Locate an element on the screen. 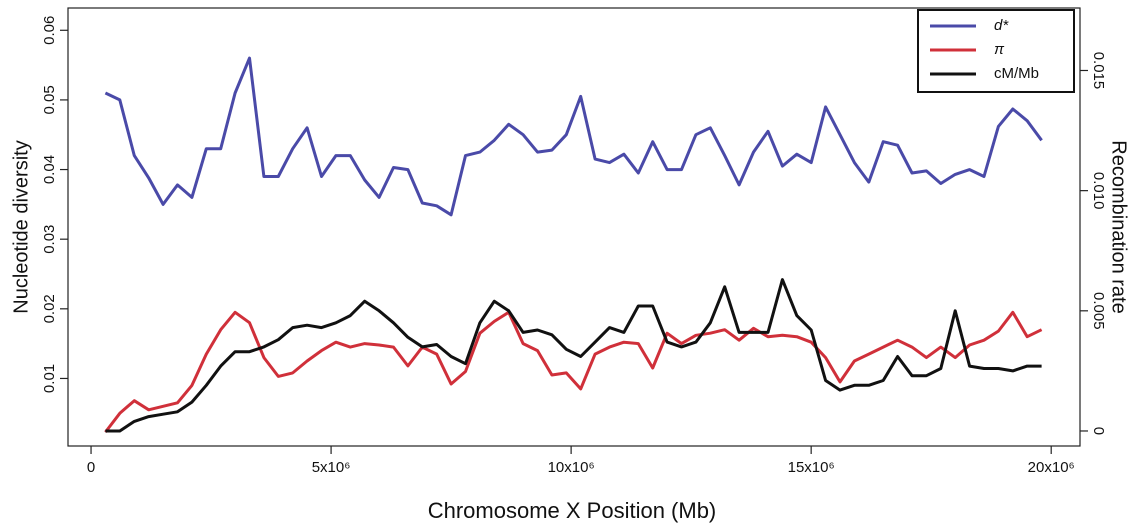 Image resolution: width=1132 pixels, height=526 pixels. x-tick-label: 10x10⁶ is located at coordinates (571, 467).